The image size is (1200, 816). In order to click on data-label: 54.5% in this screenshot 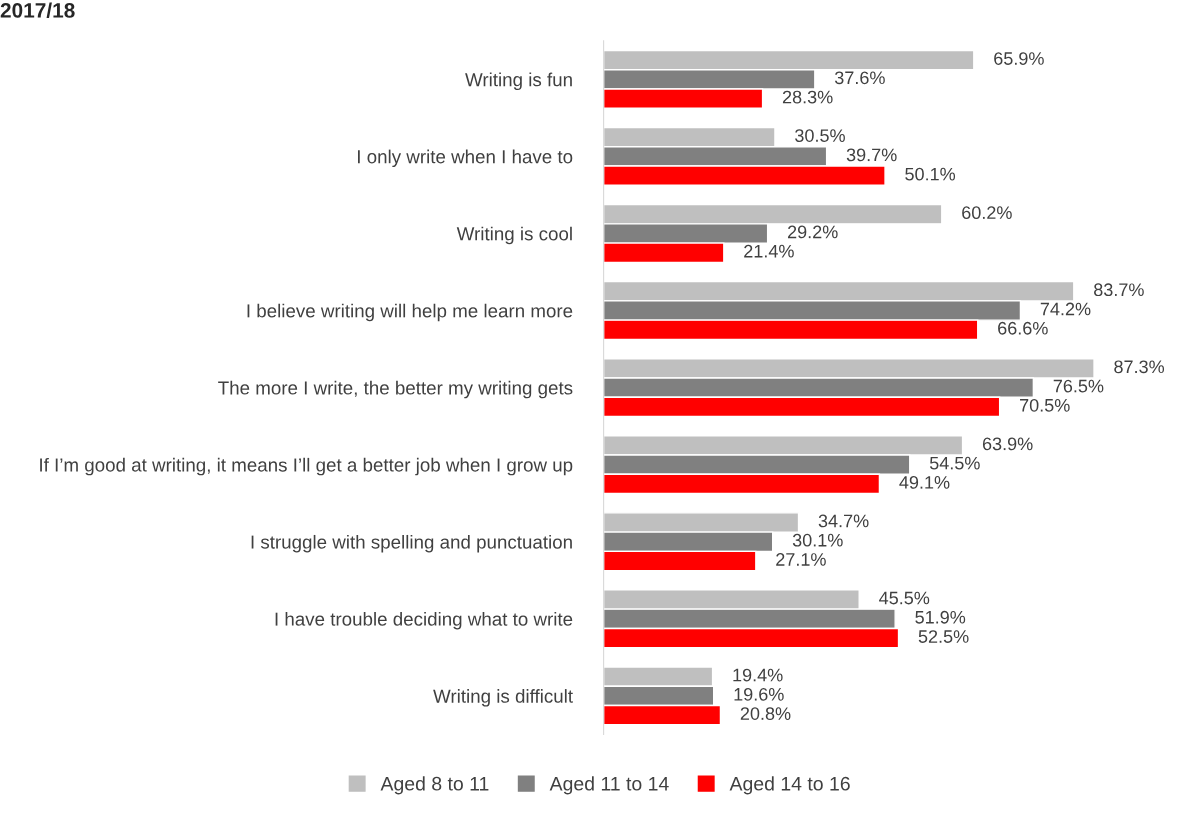, I will do `click(954, 463)`.